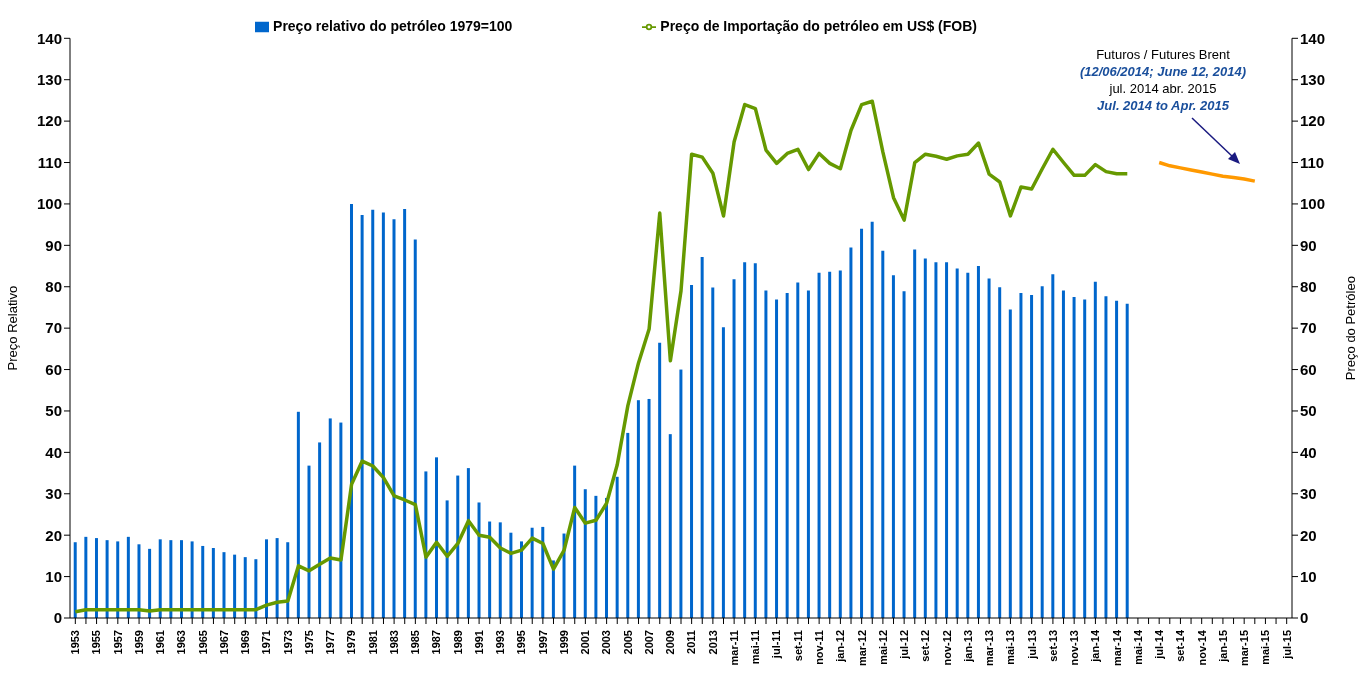 The width and height of the screenshot is (1372, 678). Describe the element at coordinates (1308, 411) in the screenshot. I see `y2-tick-label: 50` at that location.